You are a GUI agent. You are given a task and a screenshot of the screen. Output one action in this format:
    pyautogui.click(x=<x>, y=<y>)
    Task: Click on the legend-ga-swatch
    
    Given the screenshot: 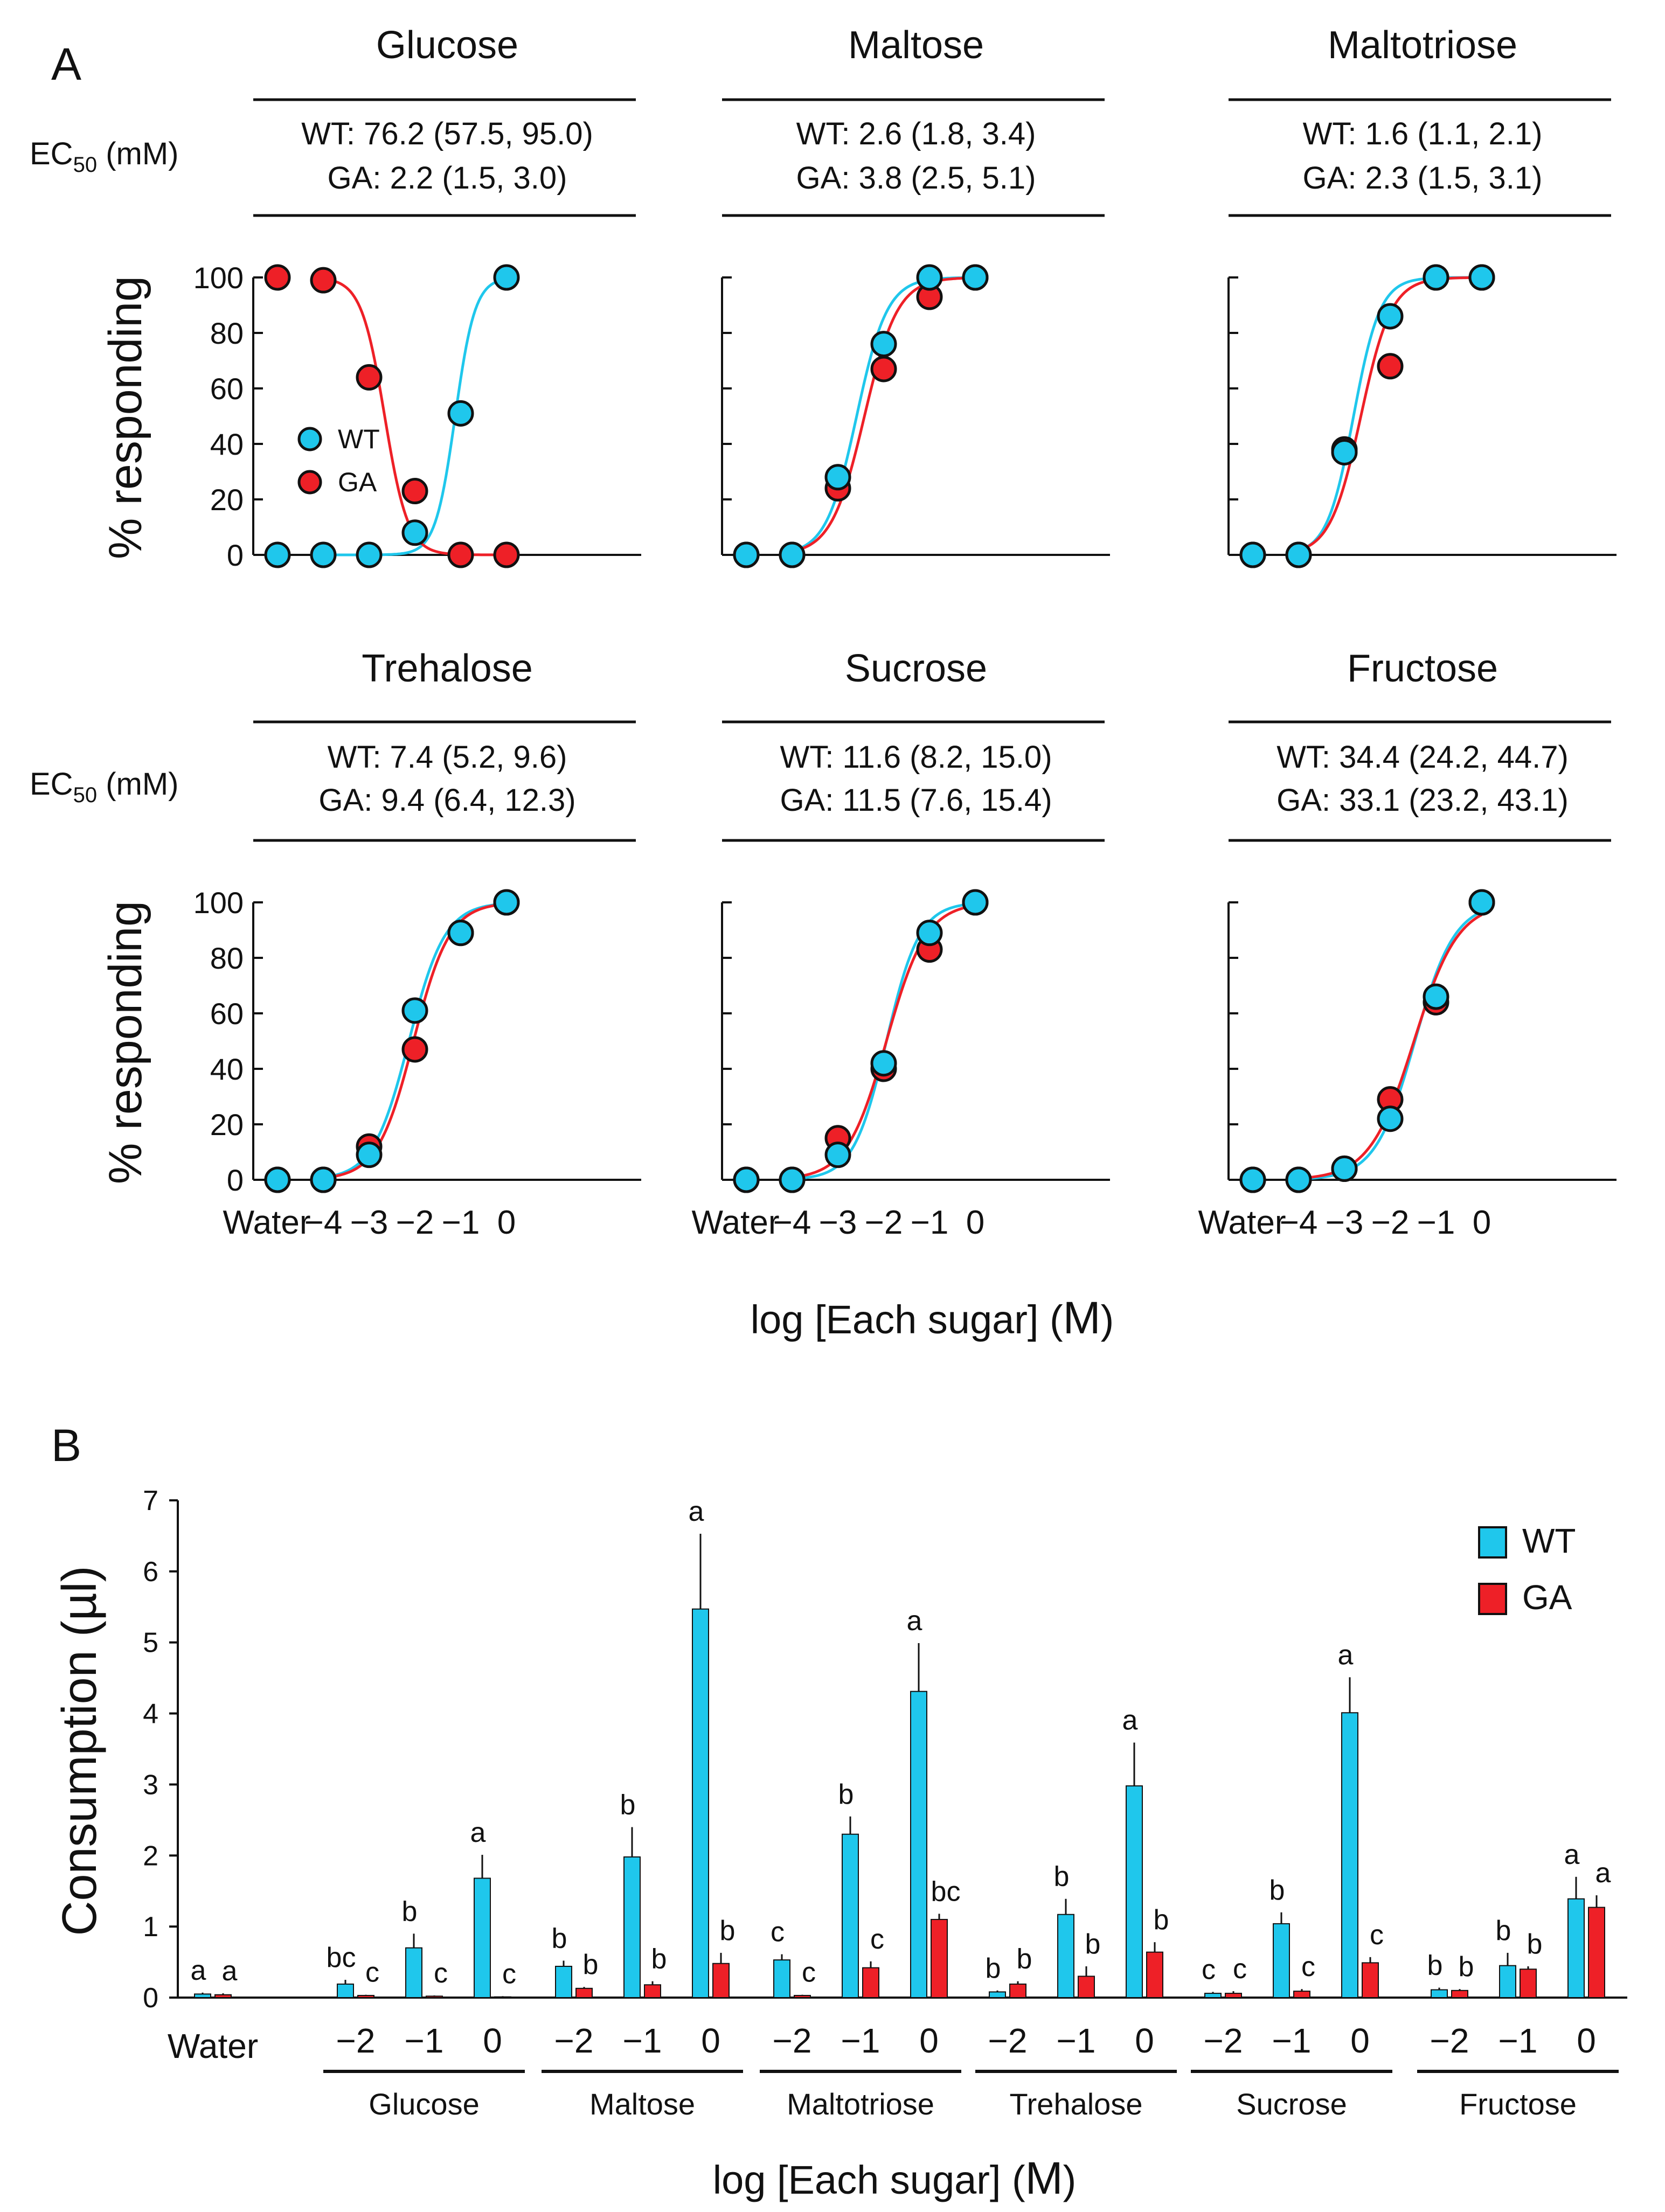 What is the action you would take?
    pyautogui.click(x=1492, y=1599)
    